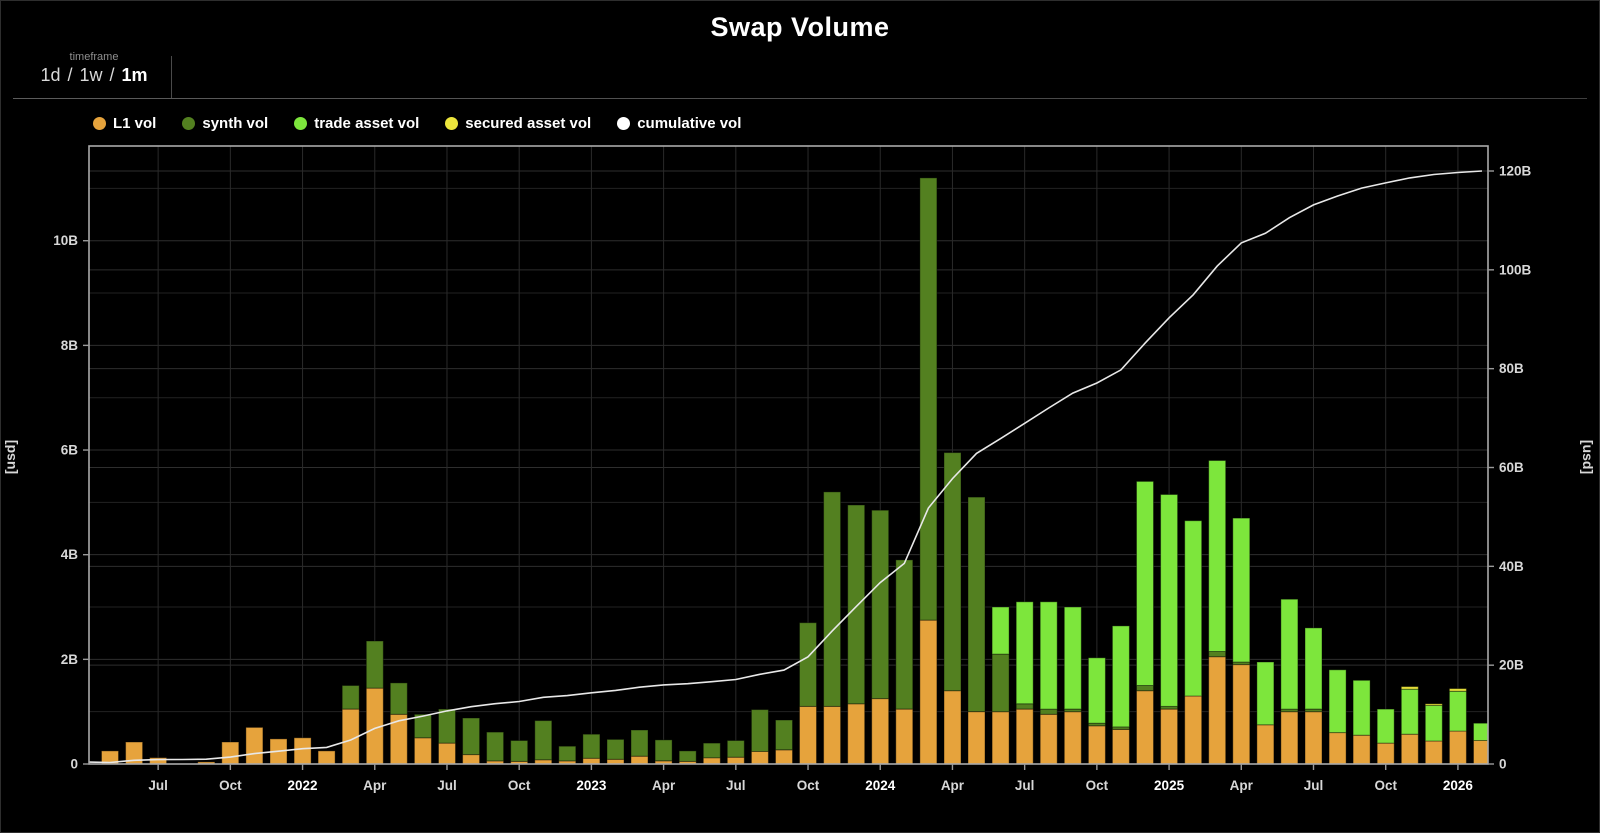  Describe the element at coordinates (91, 75) in the screenshot. I see `timeframe-option-1w: 1w` at that location.